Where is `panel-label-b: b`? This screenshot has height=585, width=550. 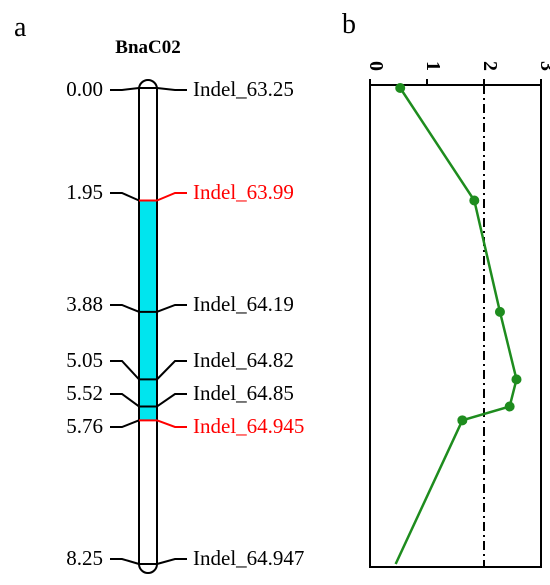 panel-label-b: b is located at coordinates (349, 24).